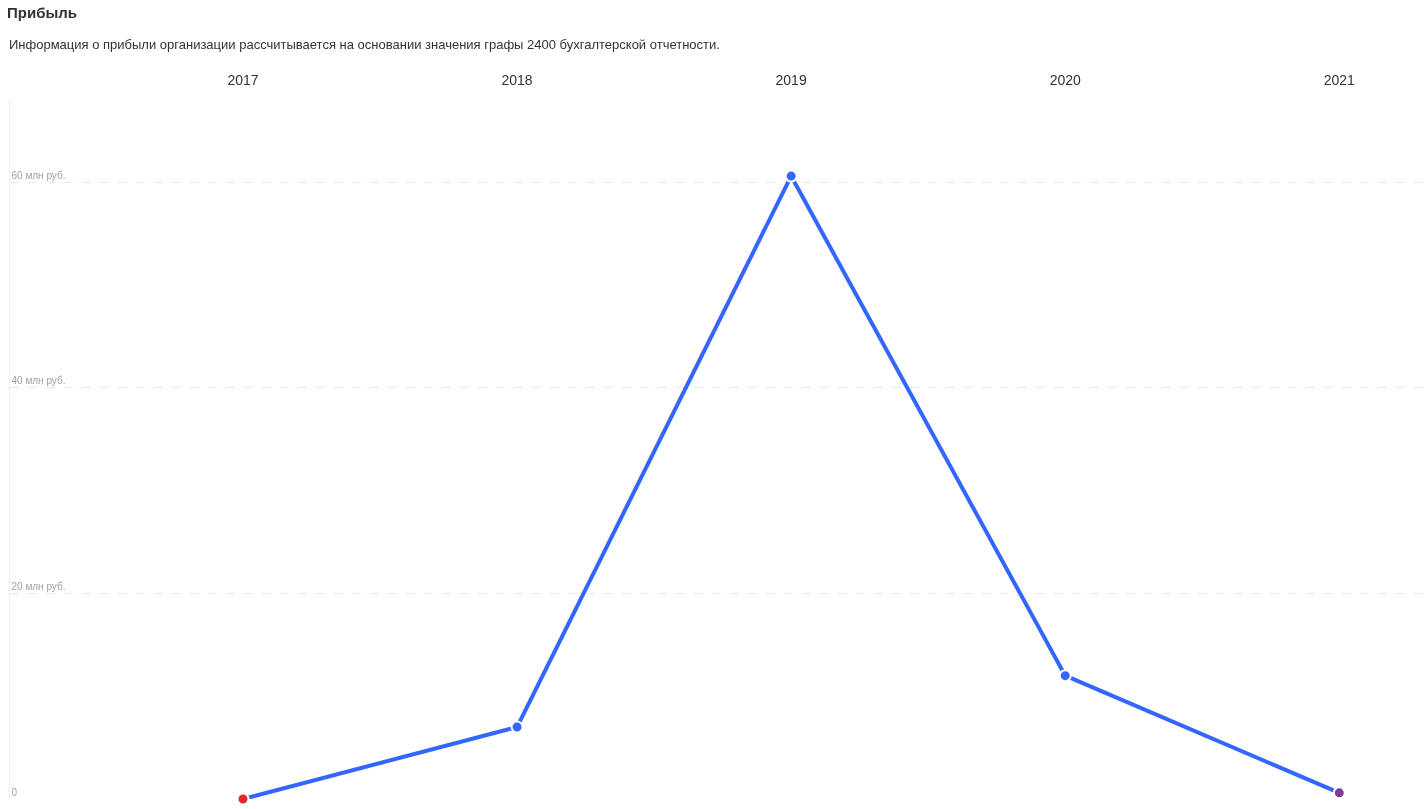 The width and height of the screenshot is (1427, 809). What do you see at coordinates (243, 80) in the screenshot?
I see `x-tick-label: 2017` at bounding box center [243, 80].